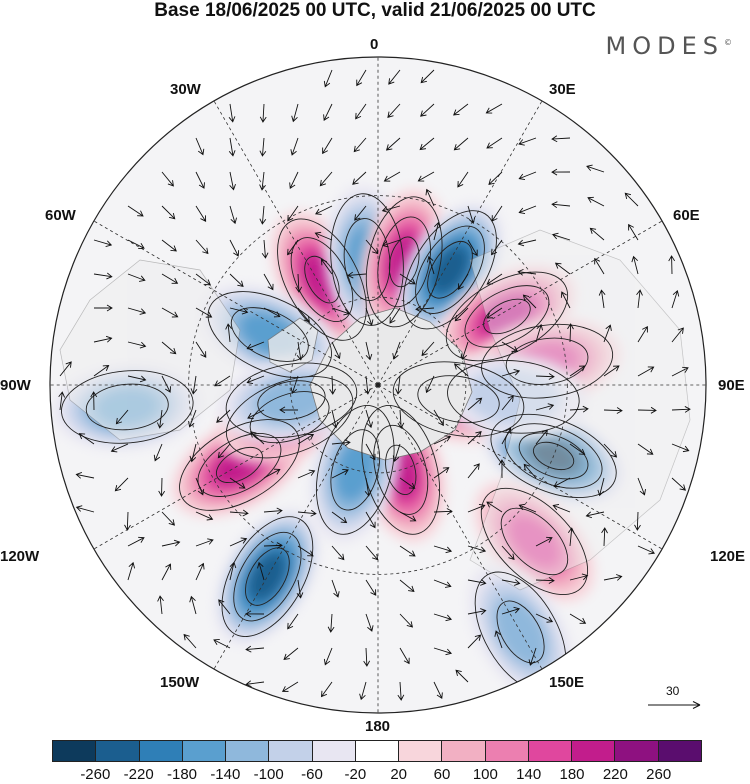 This screenshot has width=750, height=784. What do you see at coordinates (728, 42) in the screenshot?
I see `registered-mark: ©` at bounding box center [728, 42].